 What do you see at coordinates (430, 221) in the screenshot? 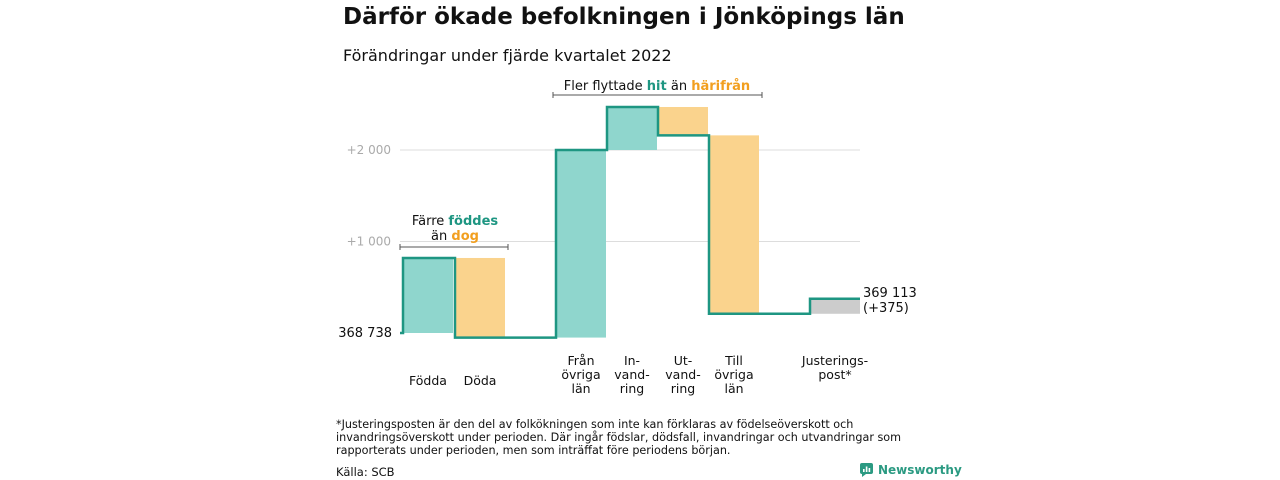
I see `annotation-segment: Färre` at bounding box center [430, 221].